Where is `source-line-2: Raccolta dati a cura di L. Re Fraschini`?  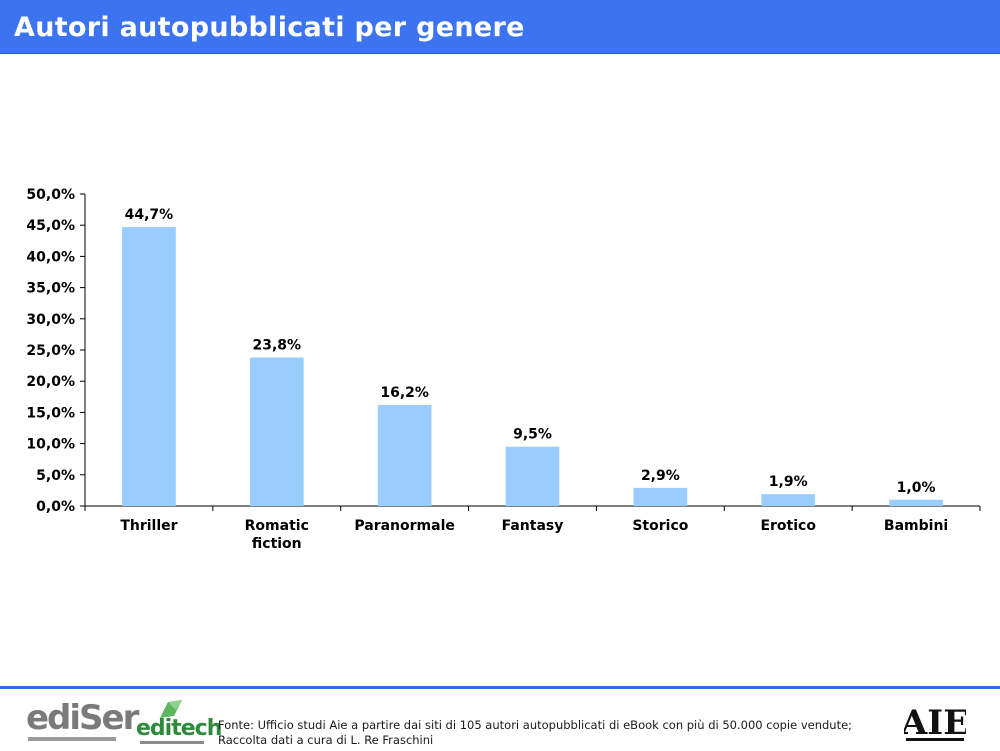
source-line-2: Raccolta dati a cura di L. Re Fraschini is located at coordinates (326, 740).